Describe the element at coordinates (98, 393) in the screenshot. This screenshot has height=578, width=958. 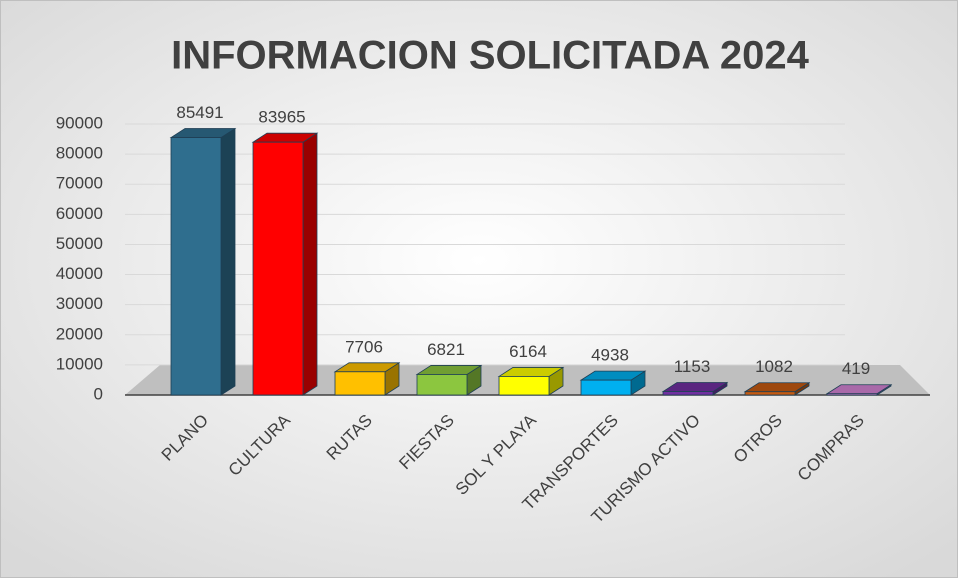
I see `y-tick-label: 0` at that location.